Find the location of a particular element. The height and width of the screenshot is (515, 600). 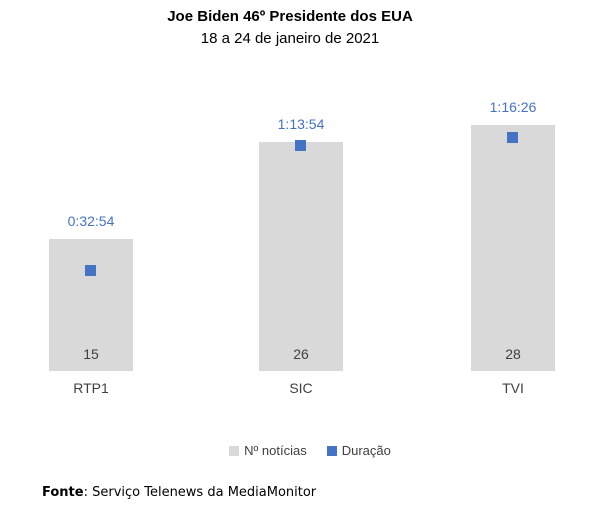

source-label: Fonte is located at coordinates (63, 492).